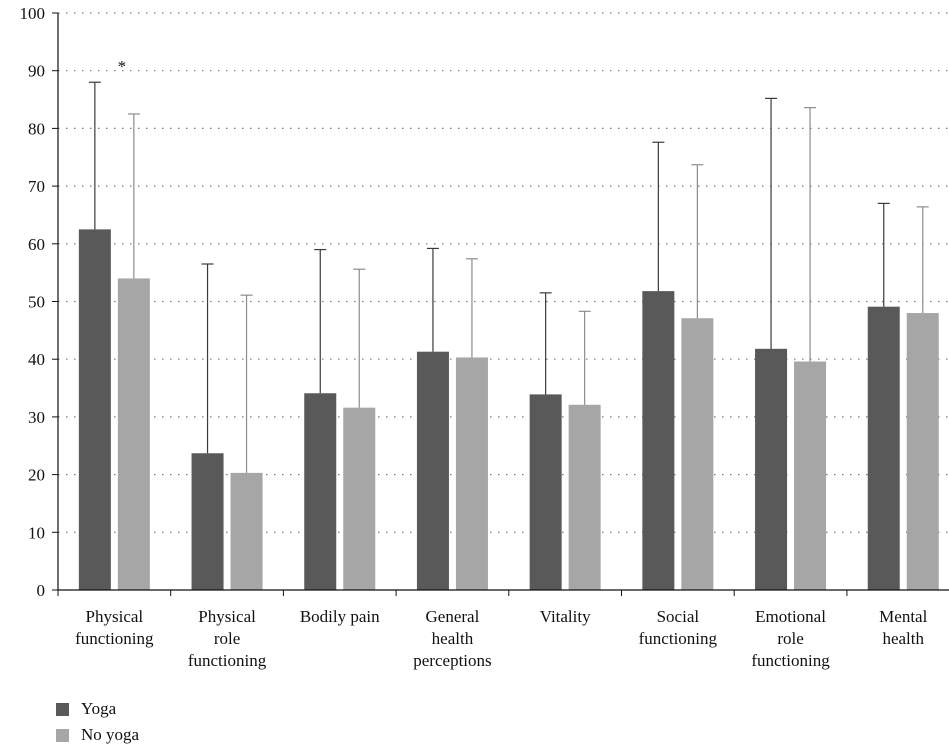 The height and width of the screenshot is (750, 949). What do you see at coordinates (33, 13) in the screenshot?
I see `y-tick-label: 100` at bounding box center [33, 13].